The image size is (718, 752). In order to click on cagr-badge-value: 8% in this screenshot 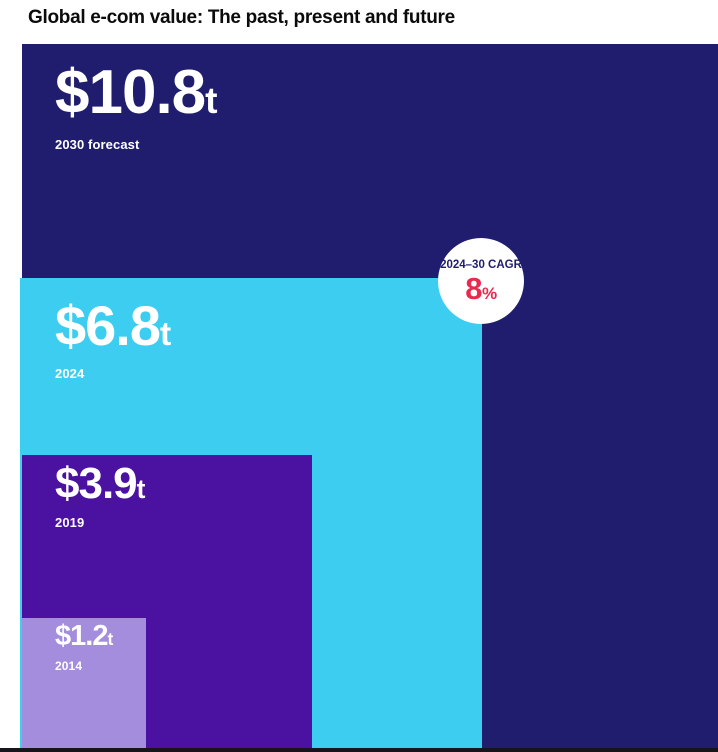, I will do `click(481, 288)`.